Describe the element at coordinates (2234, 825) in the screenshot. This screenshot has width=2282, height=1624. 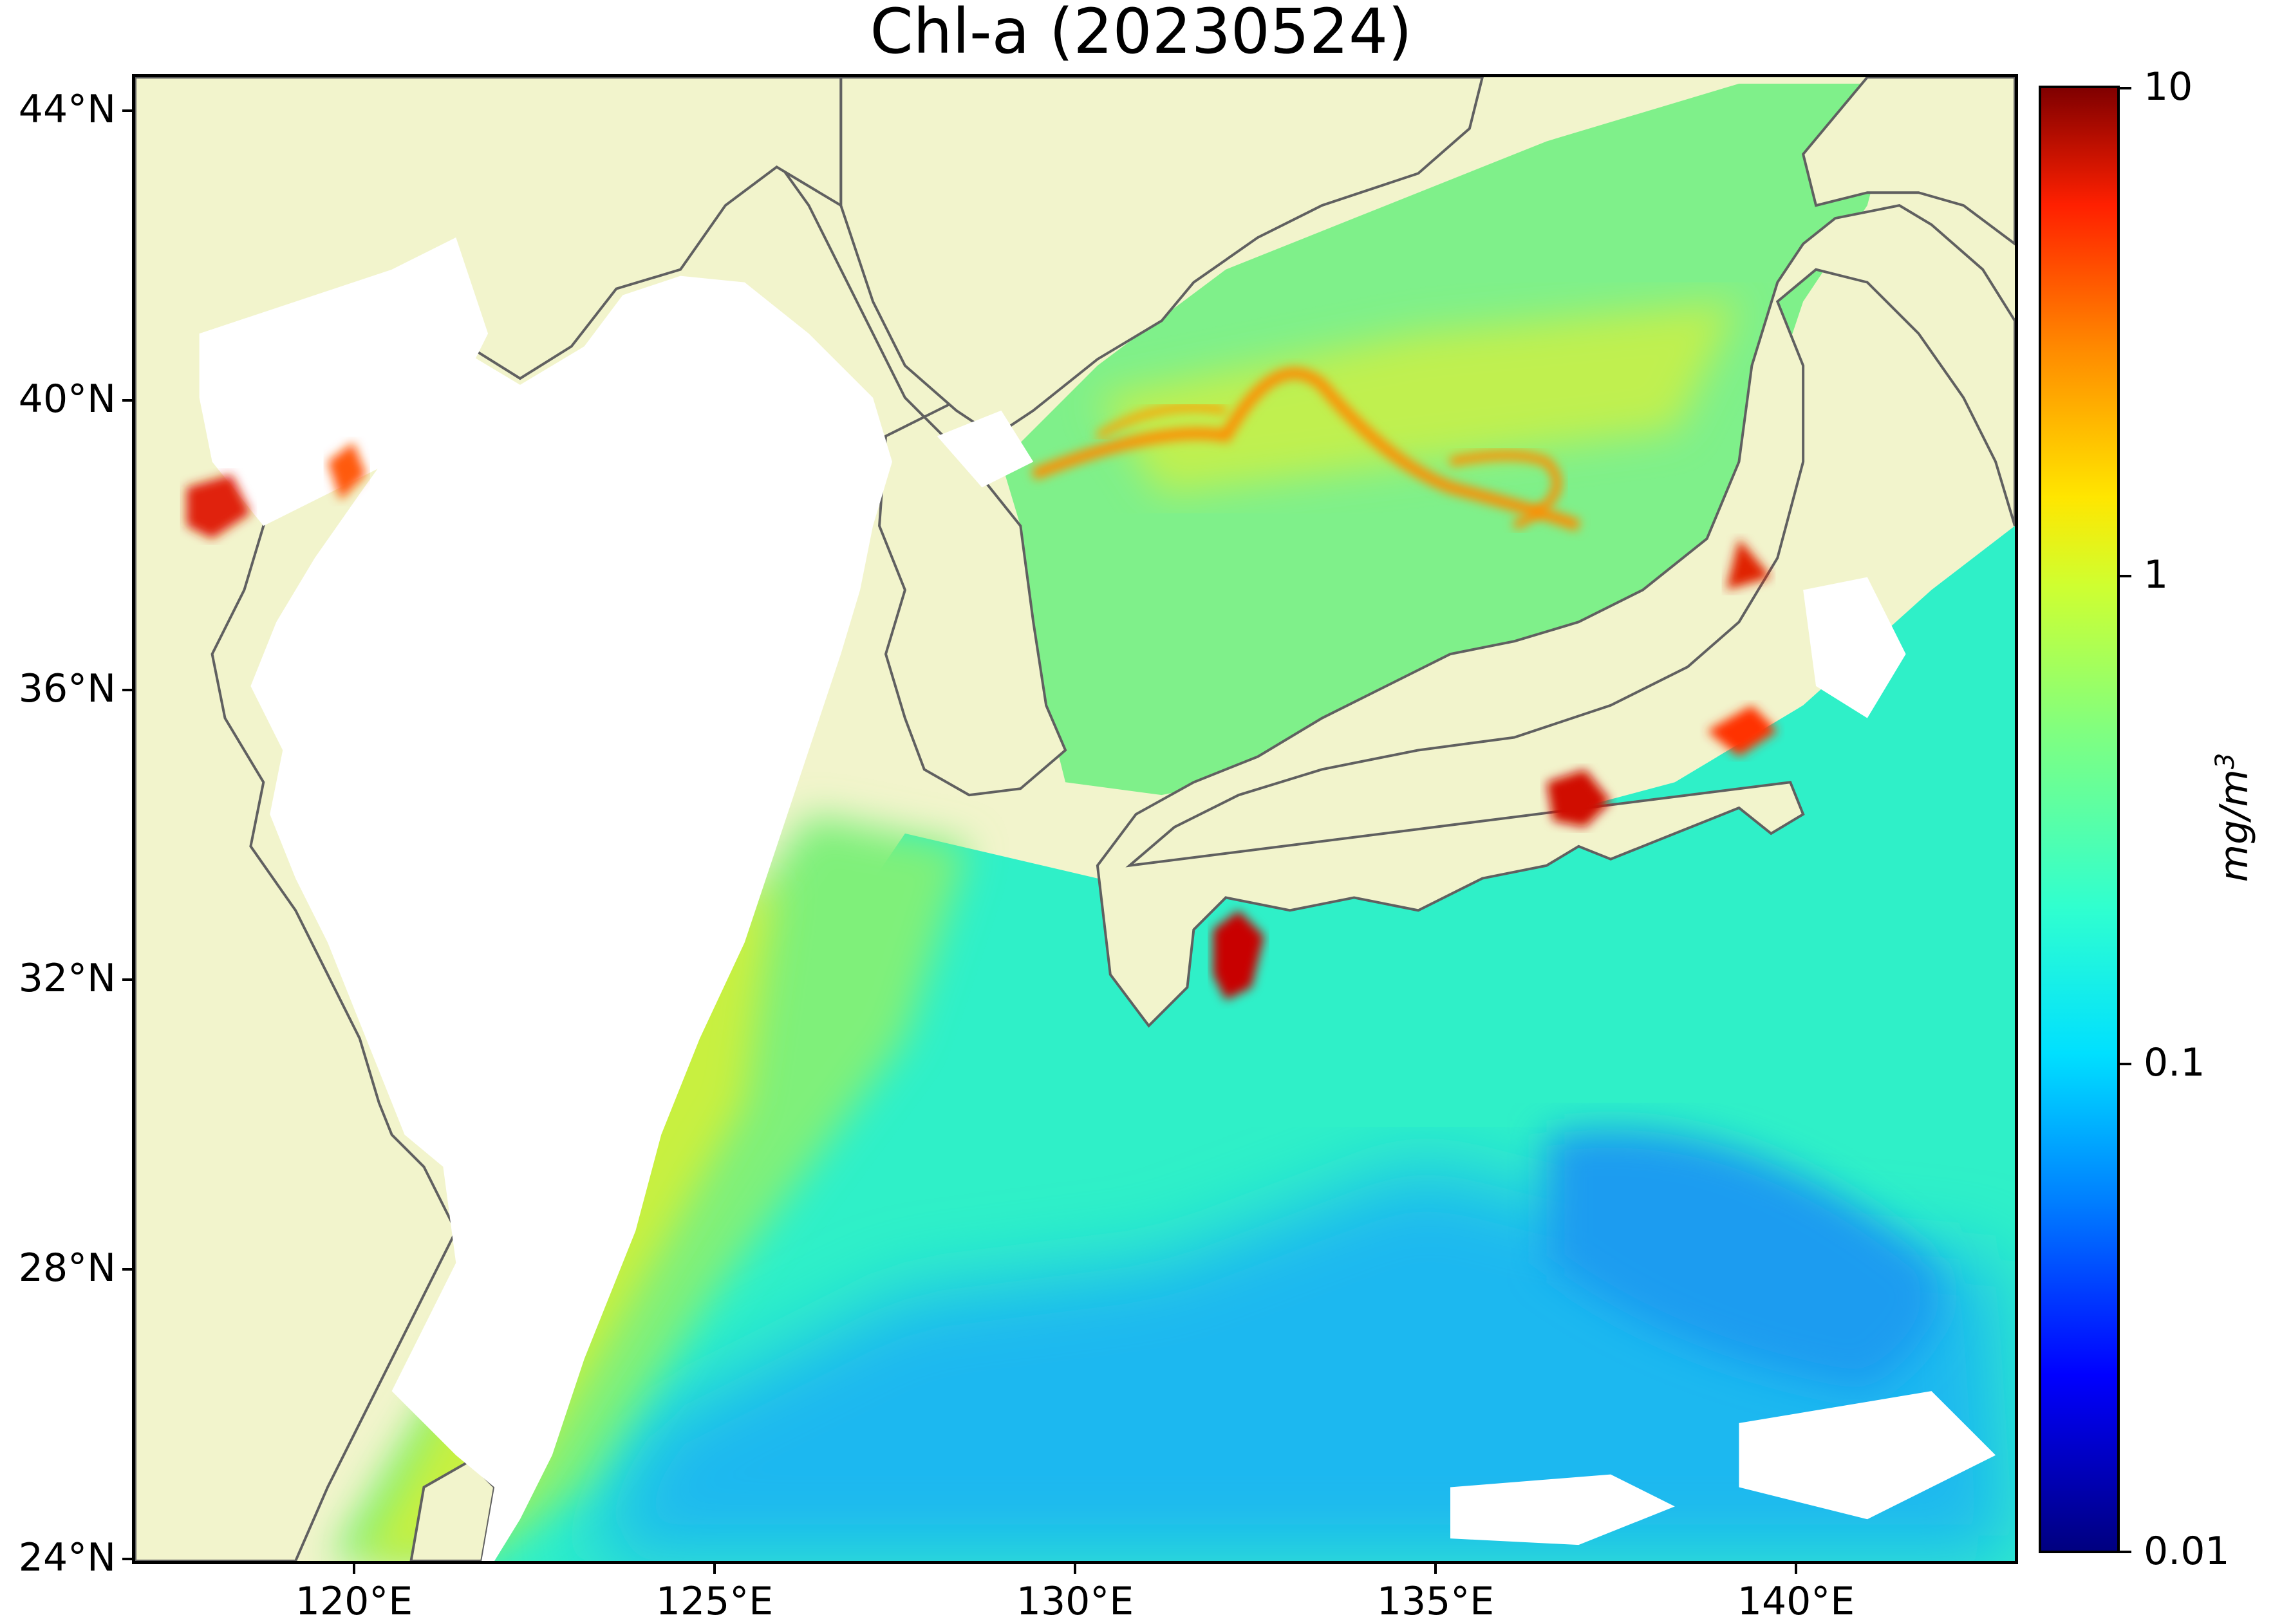
I see `colorbar-unit-text: mg/m` at that location.